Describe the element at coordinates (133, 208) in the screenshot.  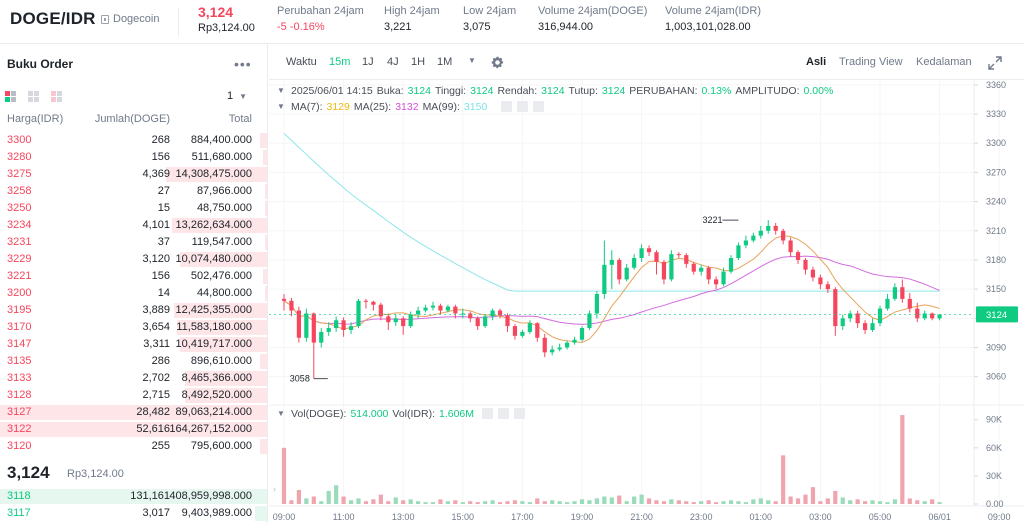
I see `ask-row: 3250 15 48,750.000` at that location.